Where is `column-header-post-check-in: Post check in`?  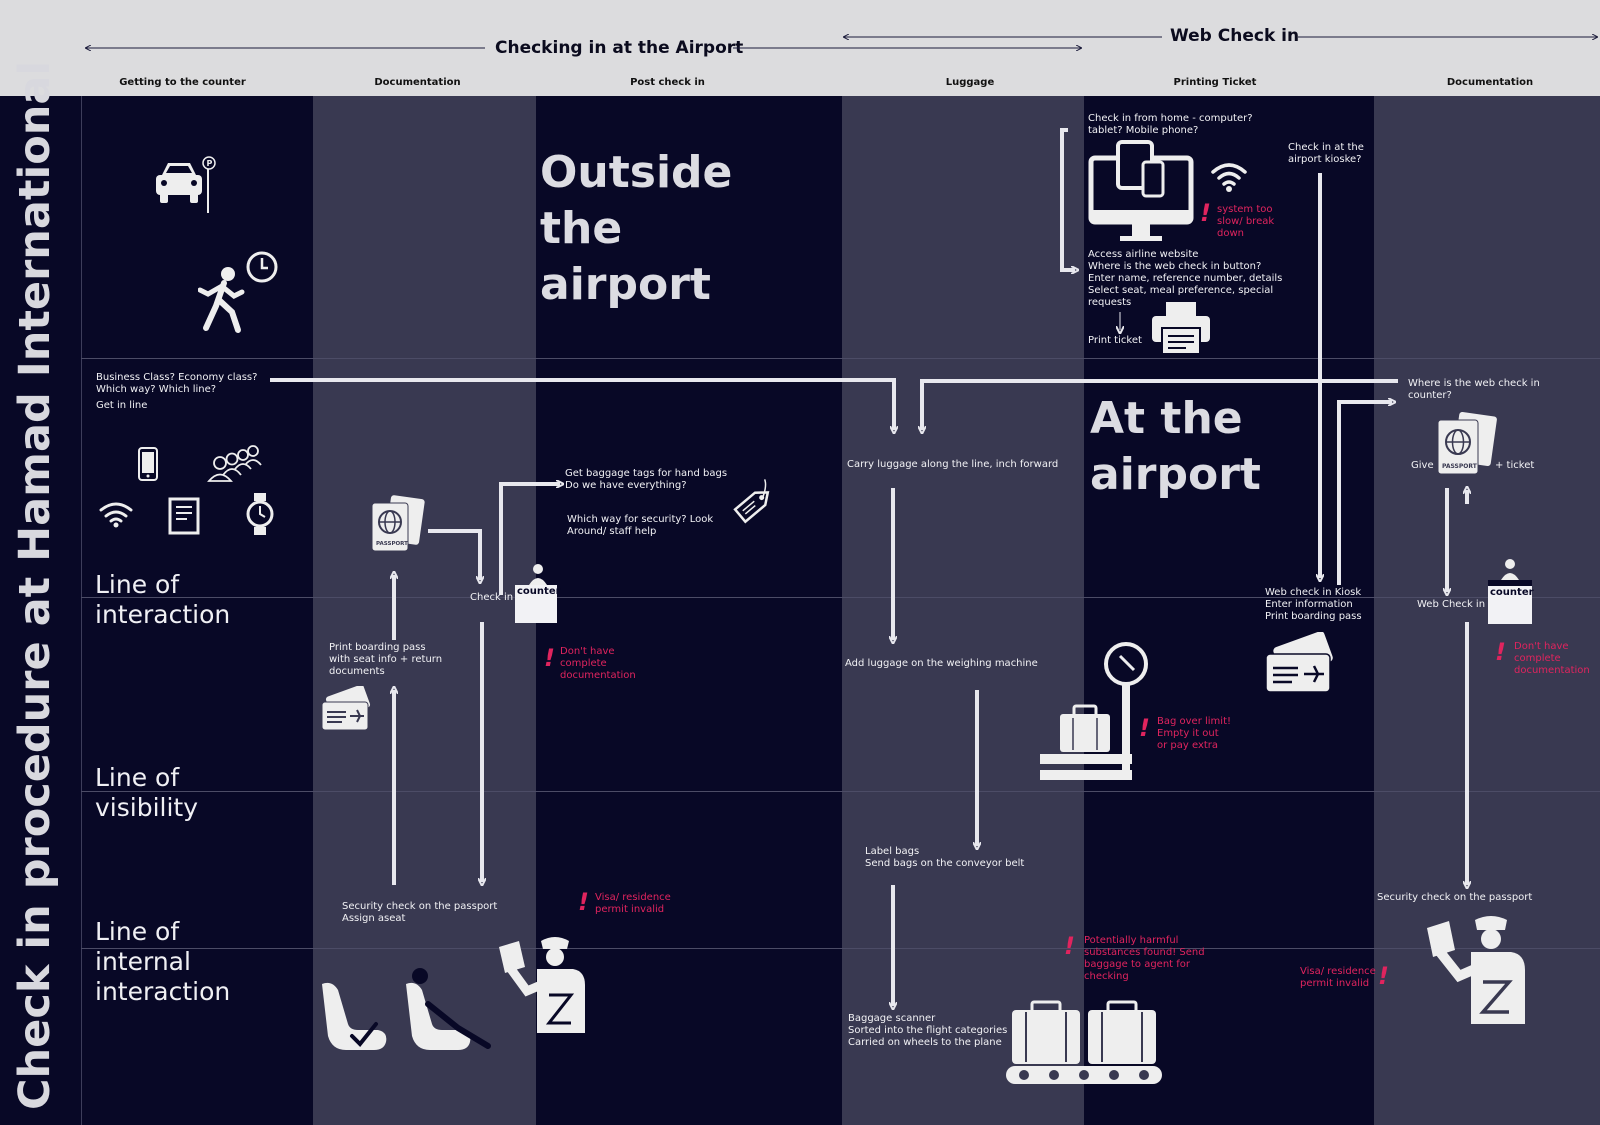 column-header-post-check-in: Post check in is located at coordinates (667, 82).